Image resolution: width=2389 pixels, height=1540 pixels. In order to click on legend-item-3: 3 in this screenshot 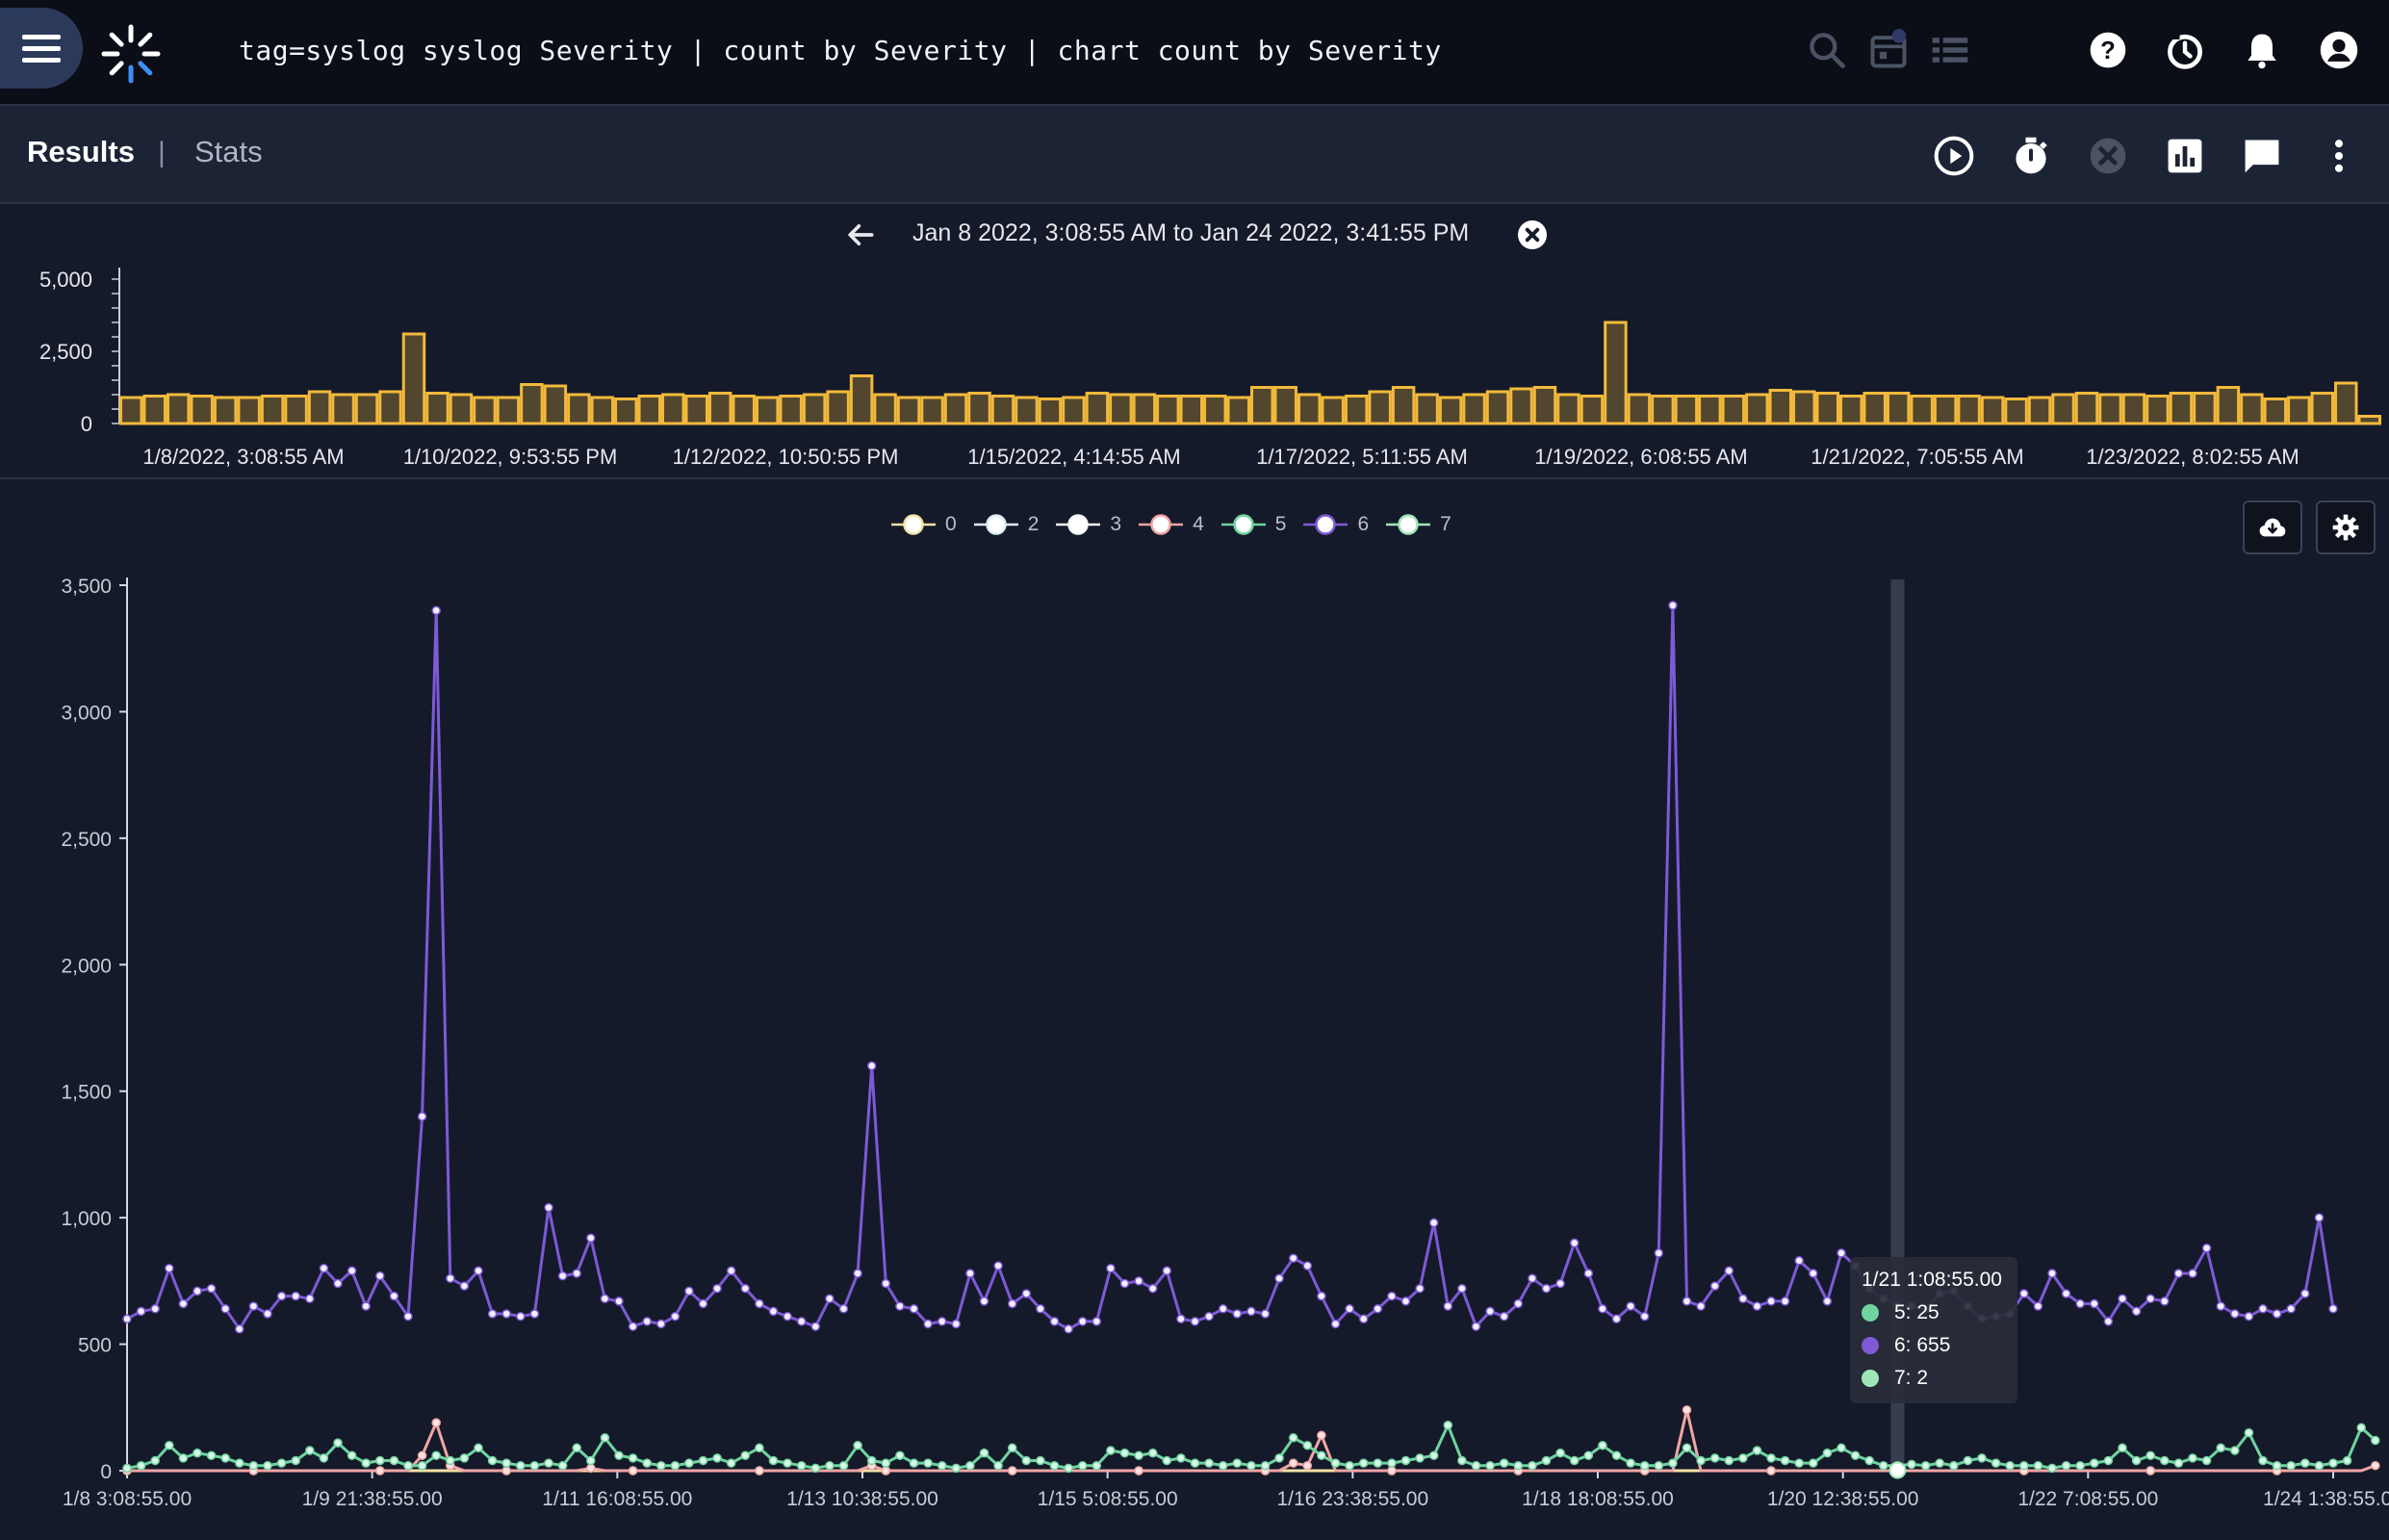, I will do `click(1087, 524)`.